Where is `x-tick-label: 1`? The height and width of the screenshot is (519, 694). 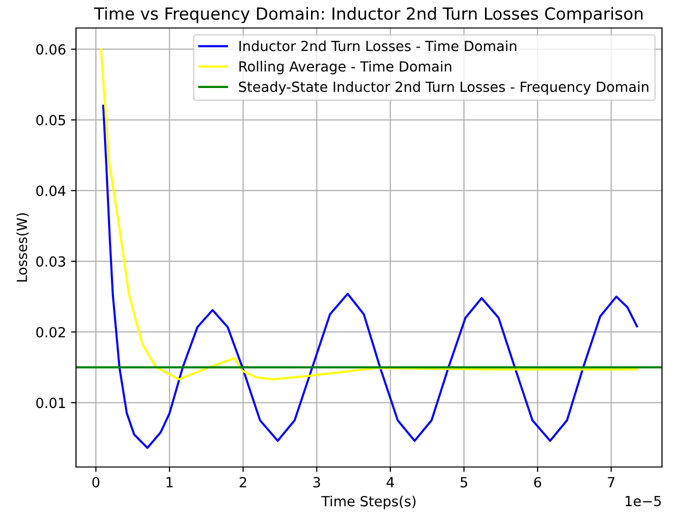 x-tick-label: 1 is located at coordinates (169, 482).